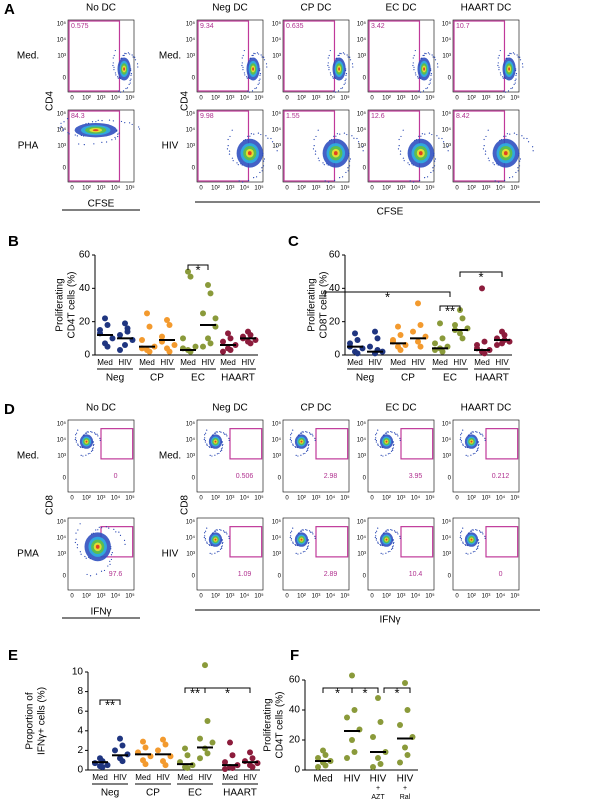 This screenshot has width=589, height=800. Describe the element at coordinates (115, 378) in the screenshot. I see `group-label: Neg` at that location.